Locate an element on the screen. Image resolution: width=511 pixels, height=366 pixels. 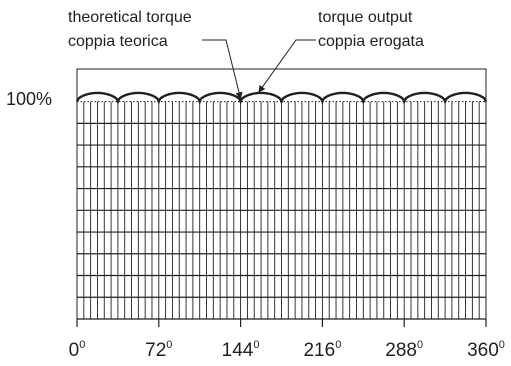
x-tick-labels: 00 720 1440 2160 2880 3600 is located at coordinates (287, 340).